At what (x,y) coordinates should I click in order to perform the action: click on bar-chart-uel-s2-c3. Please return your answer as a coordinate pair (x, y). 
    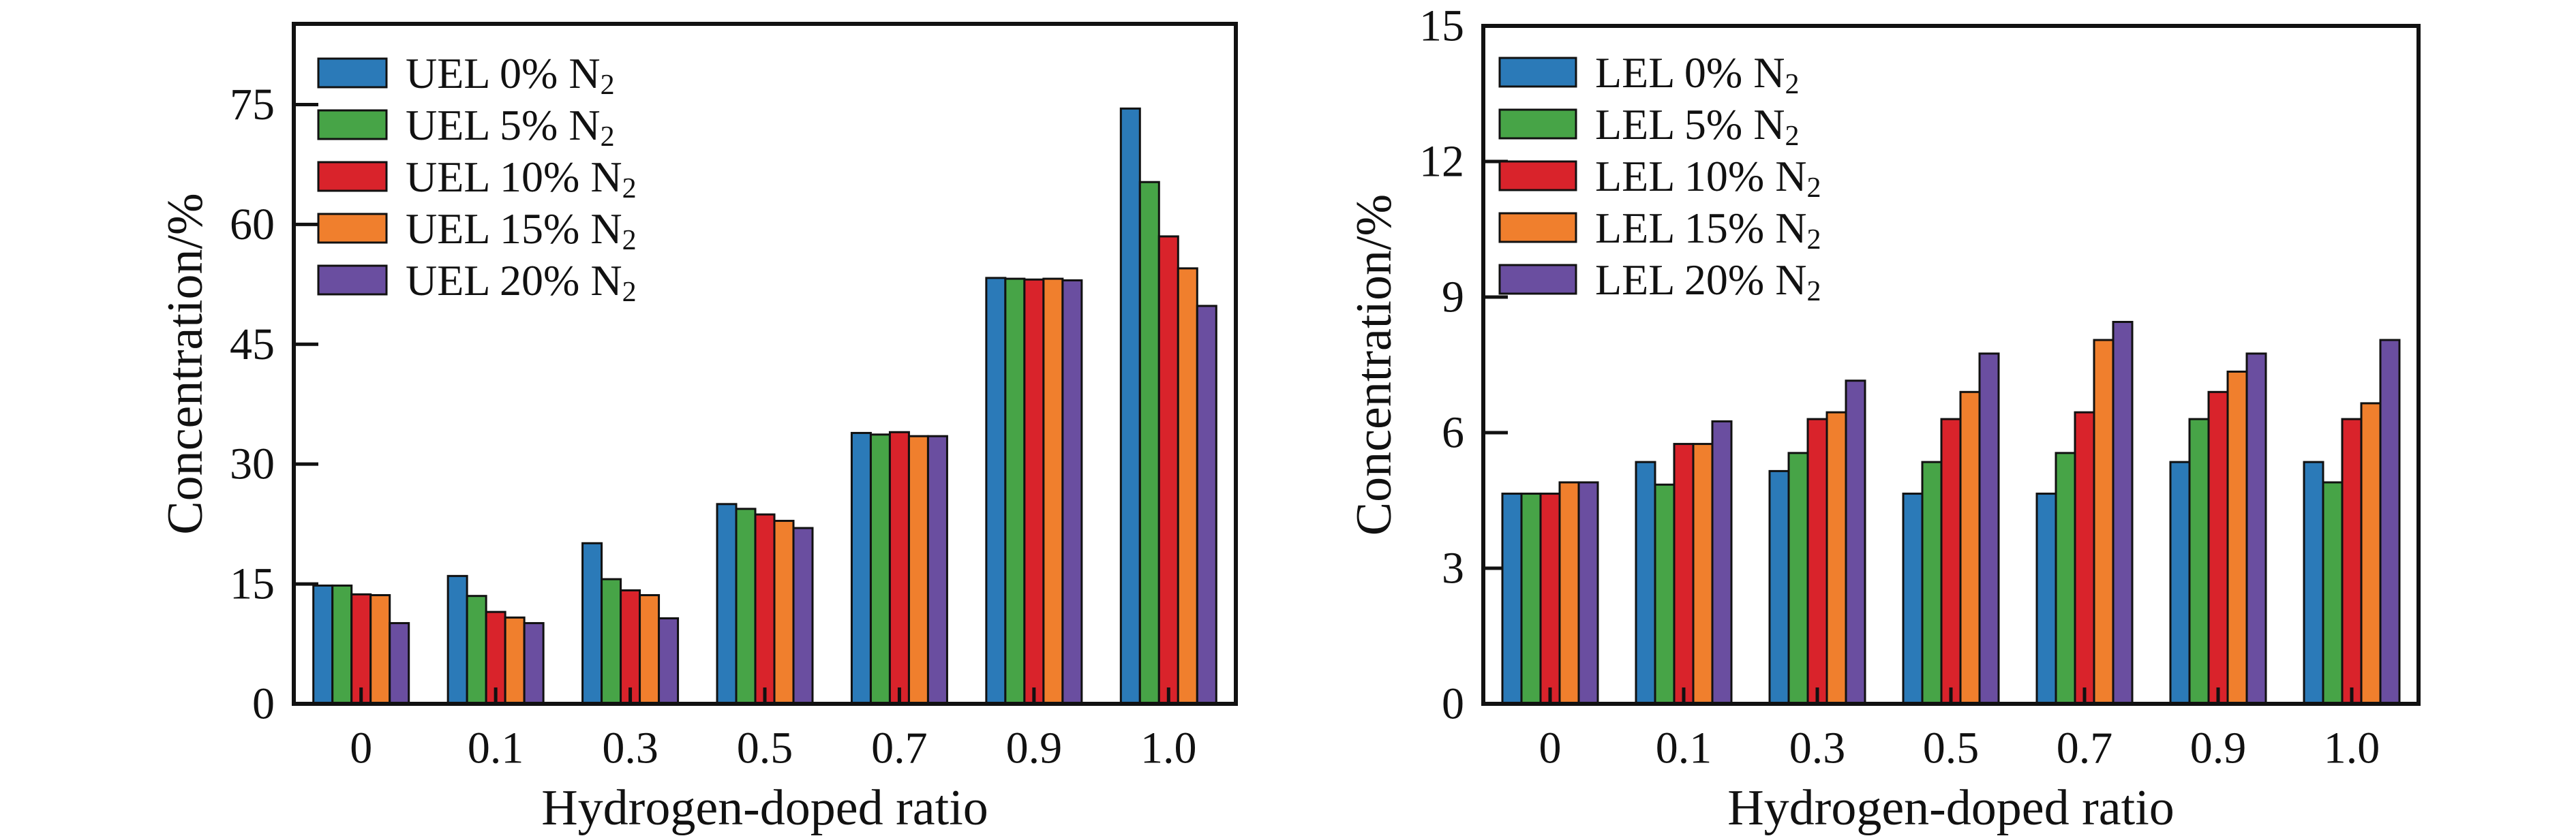
    Looking at the image, I should click on (765, 609).